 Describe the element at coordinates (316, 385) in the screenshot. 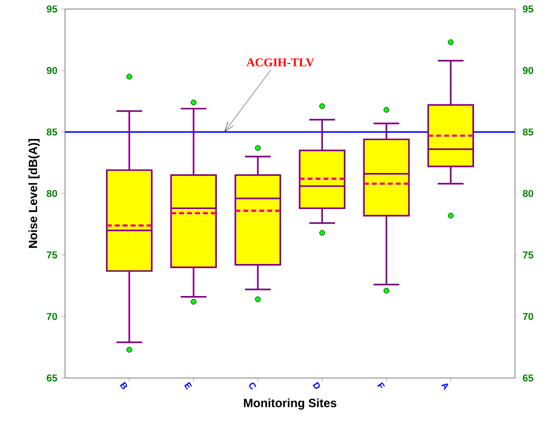

I see `x-tick-label: D` at that location.